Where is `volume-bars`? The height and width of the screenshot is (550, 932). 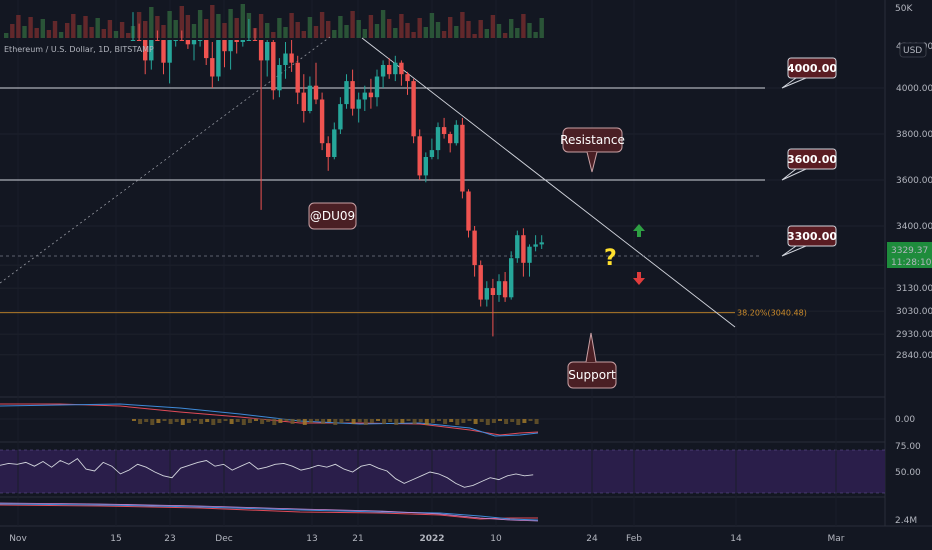 volume-bars is located at coordinates (274, 21).